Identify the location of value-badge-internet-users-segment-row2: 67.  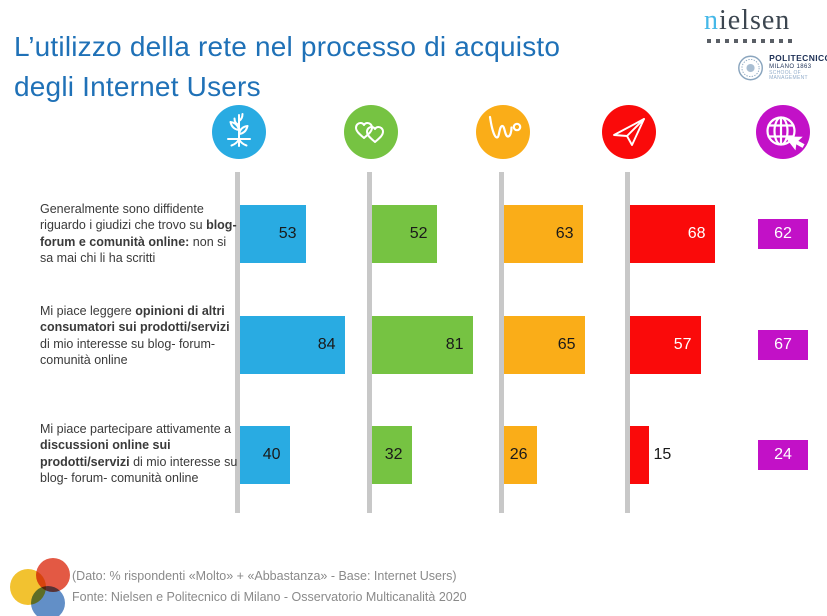
(783, 345).